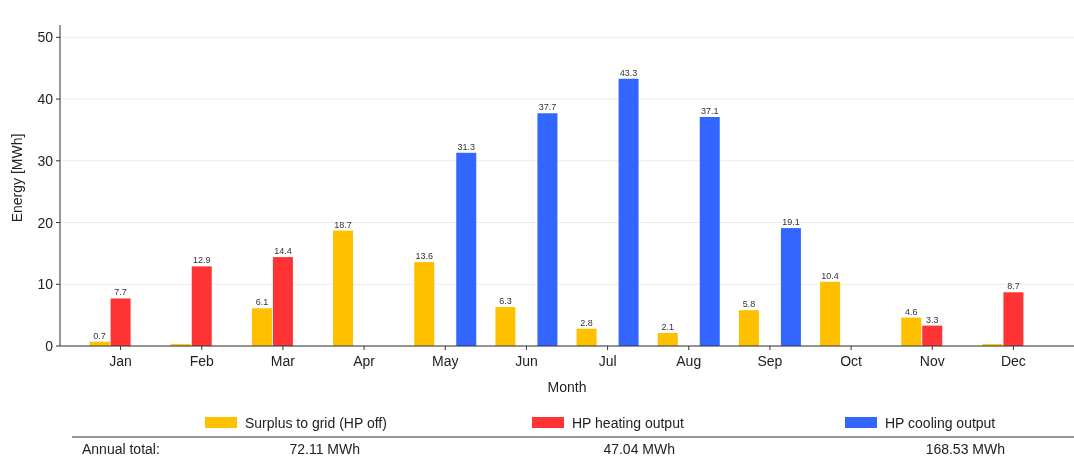 This screenshot has height=462, width=1074. I want to click on x-tick-label: May, so click(445, 361).